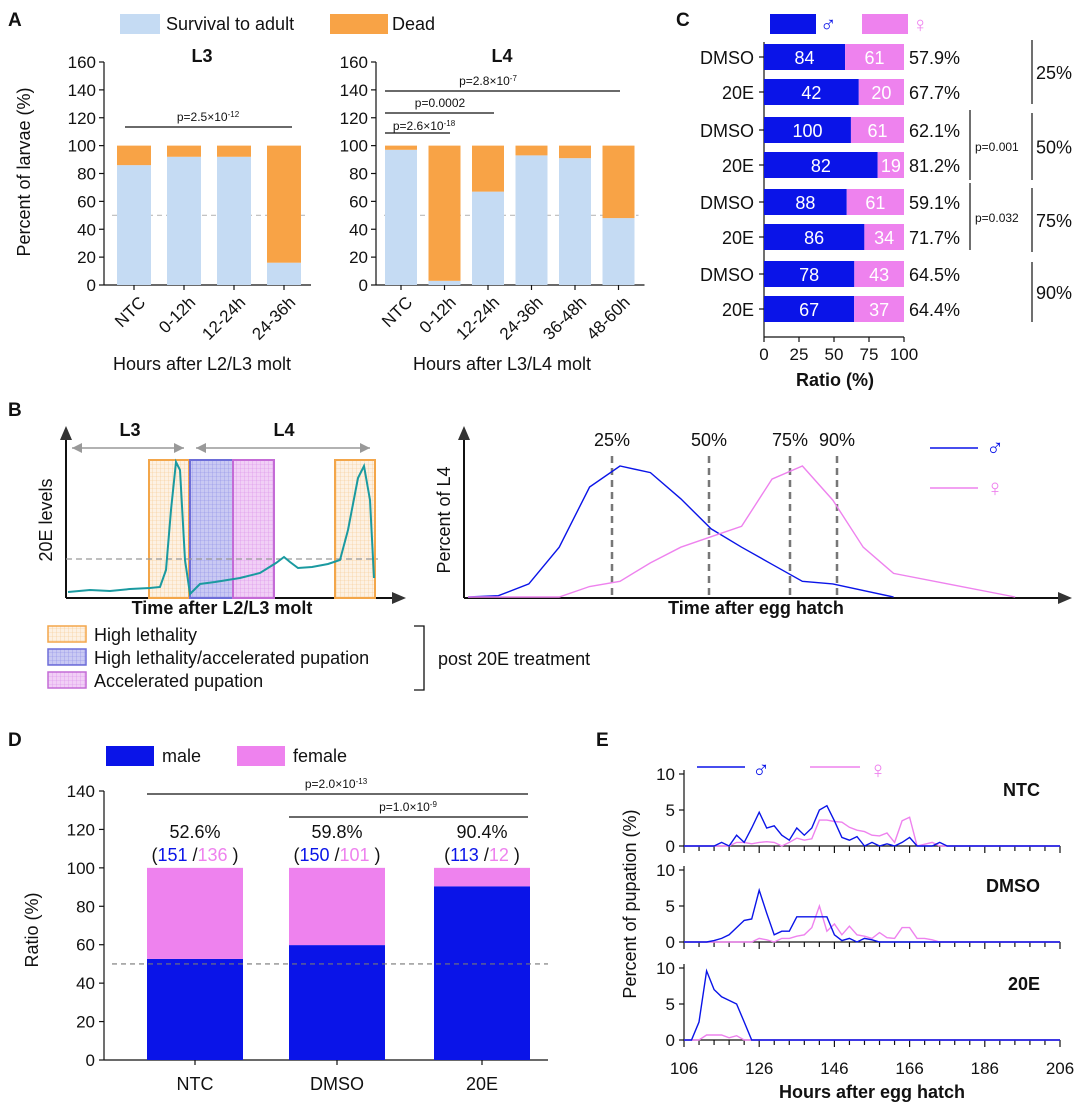 This screenshot has width=1091, height=1112. I want to click on axis-label-x-c: Ratio (%), so click(835, 380).